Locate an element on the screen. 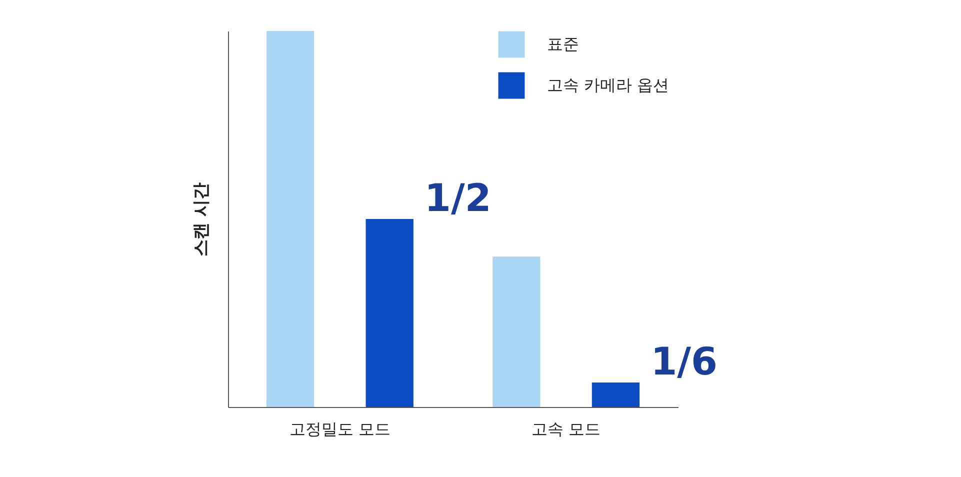 The image size is (961, 477). legend-label: 고속 카메라 옵션 is located at coordinates (608, 85).